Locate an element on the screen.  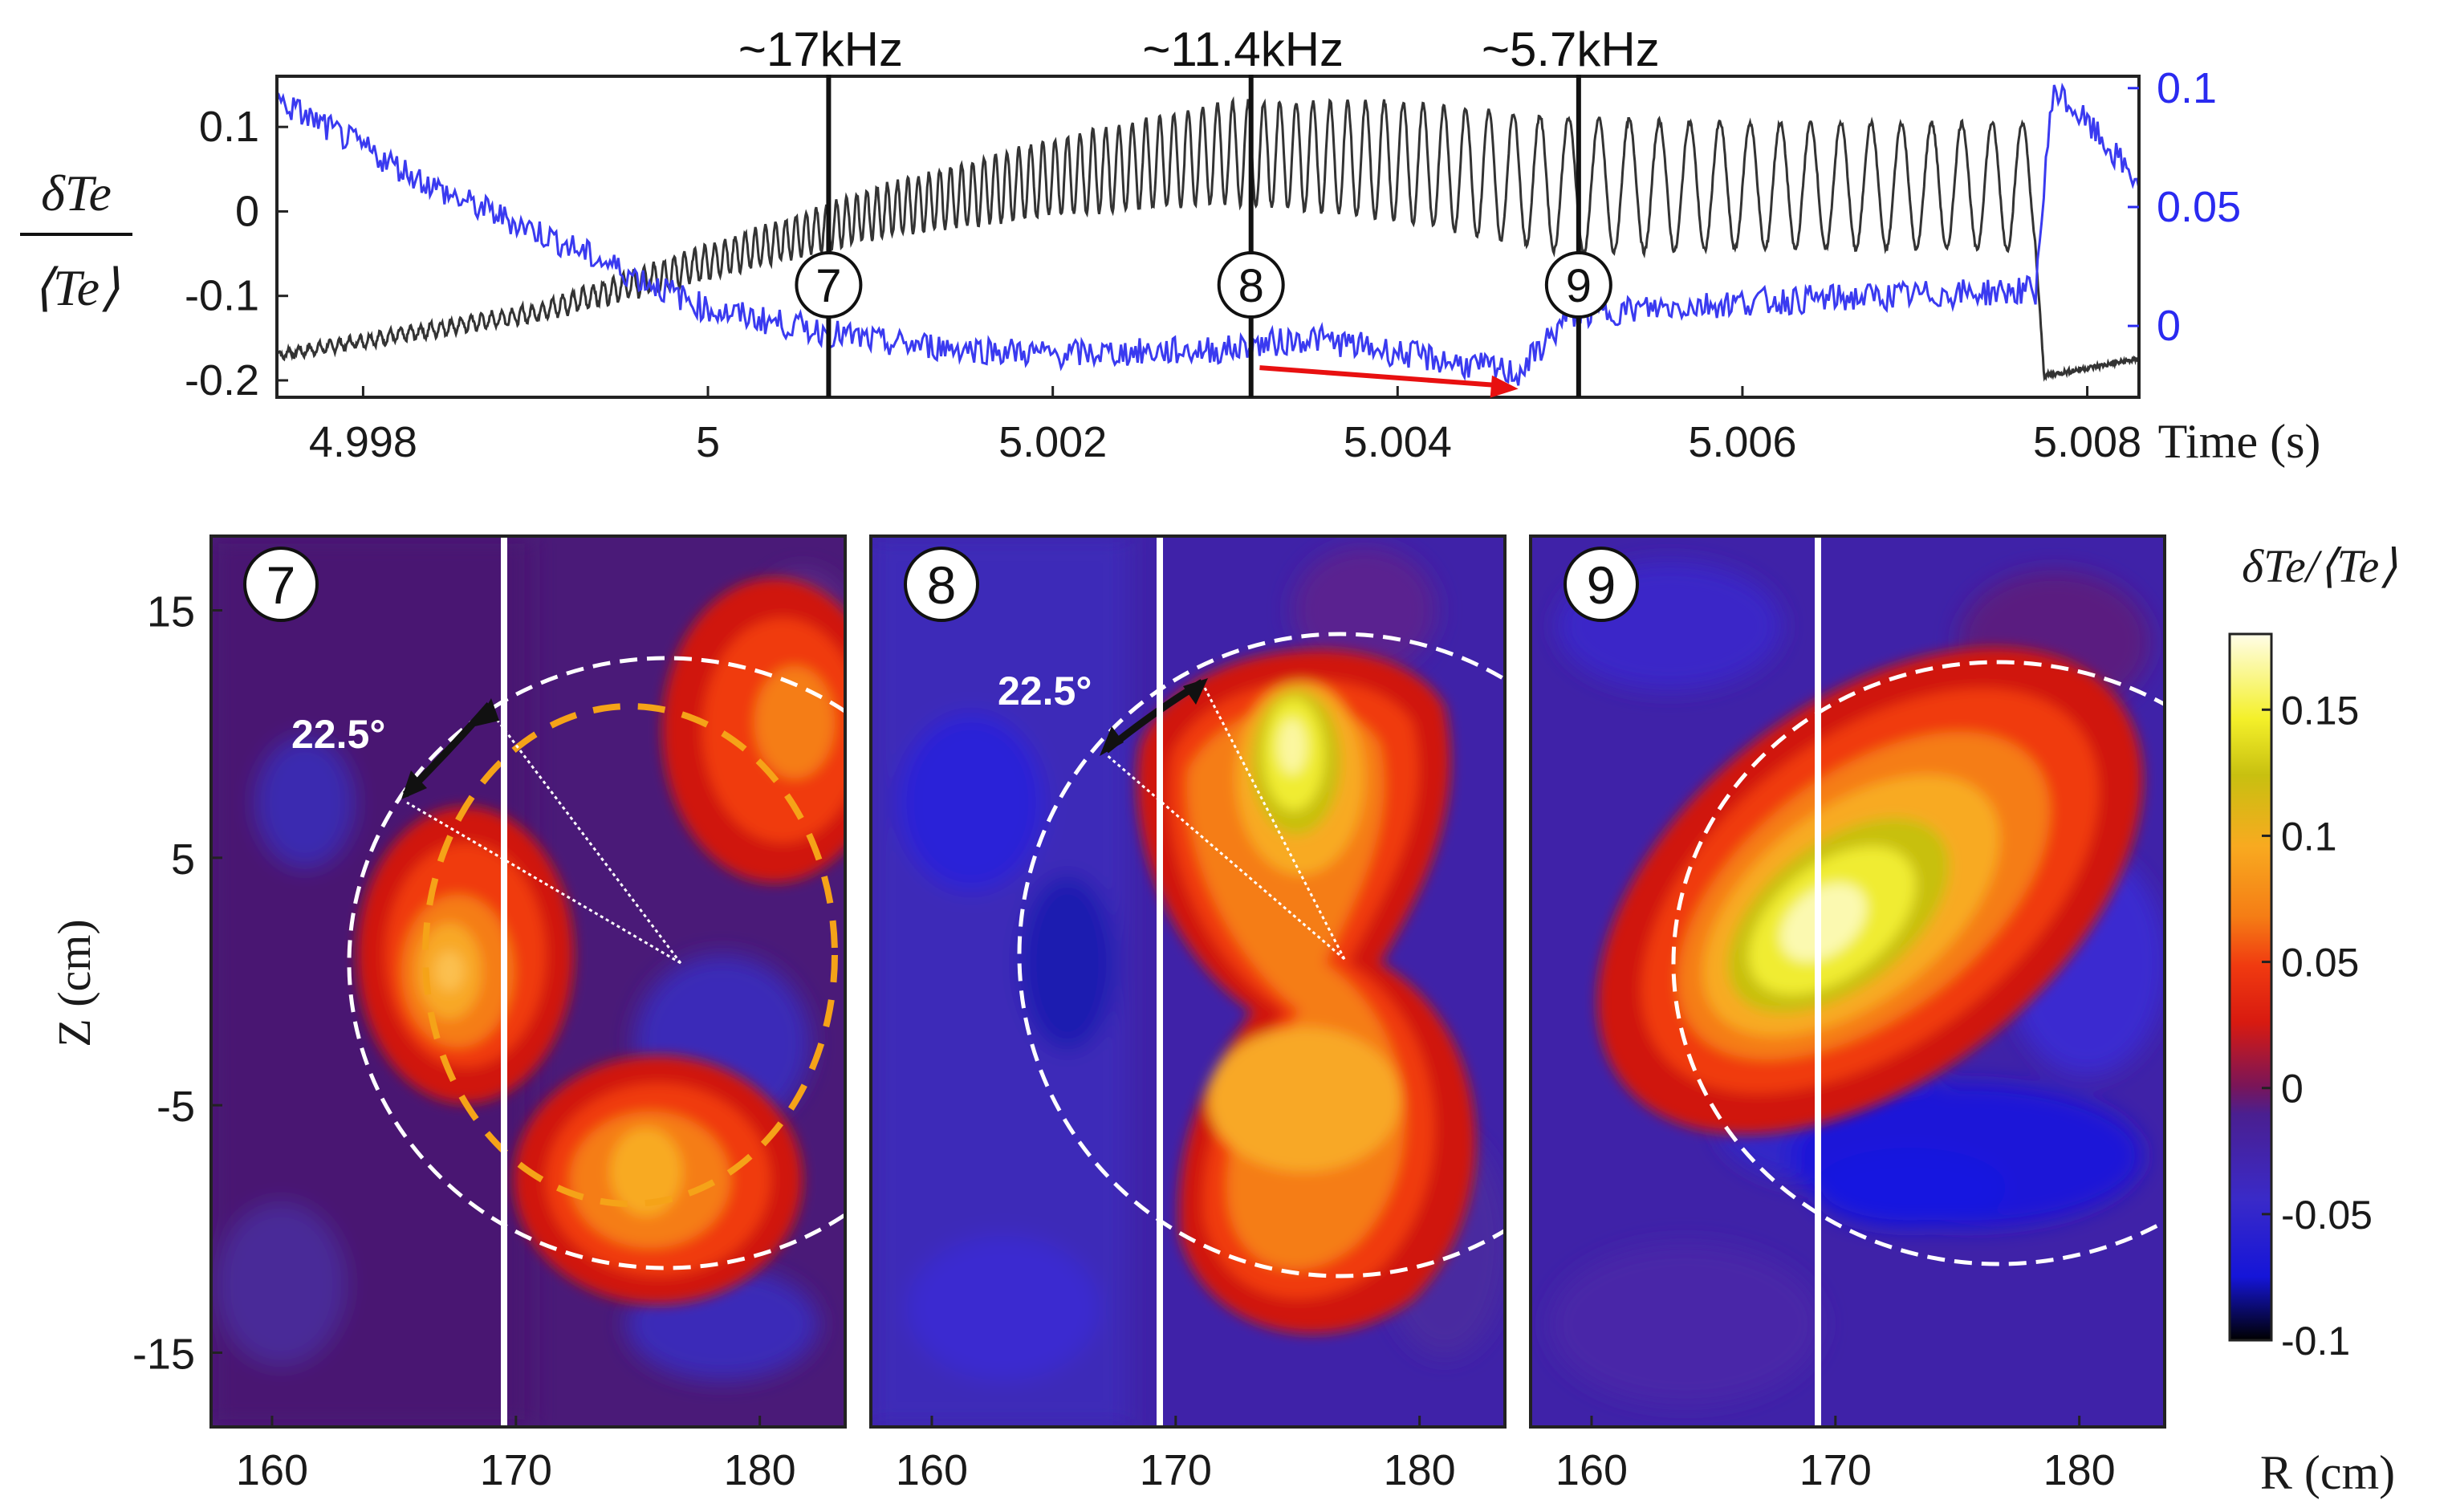
panel-badge-7-label: 7 is located at coordinates (281, 585).